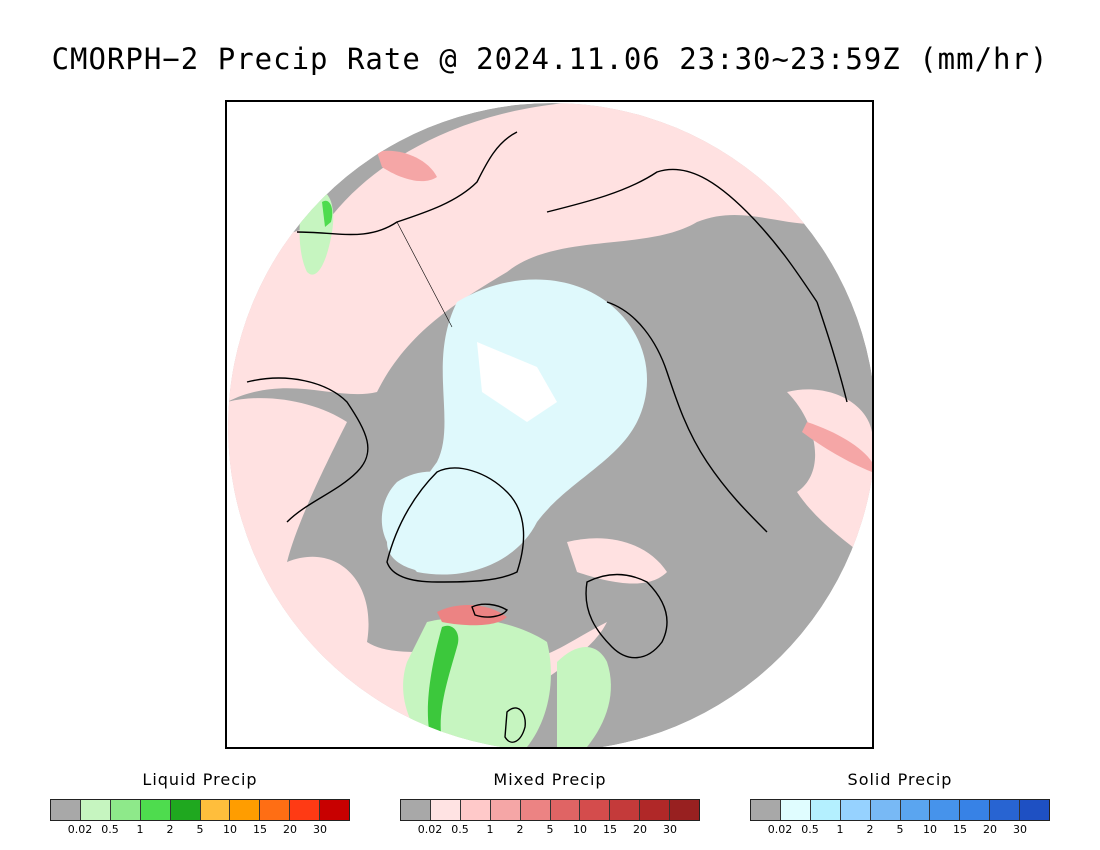  I want to click on coastline-russia-north, so click(687, 417).